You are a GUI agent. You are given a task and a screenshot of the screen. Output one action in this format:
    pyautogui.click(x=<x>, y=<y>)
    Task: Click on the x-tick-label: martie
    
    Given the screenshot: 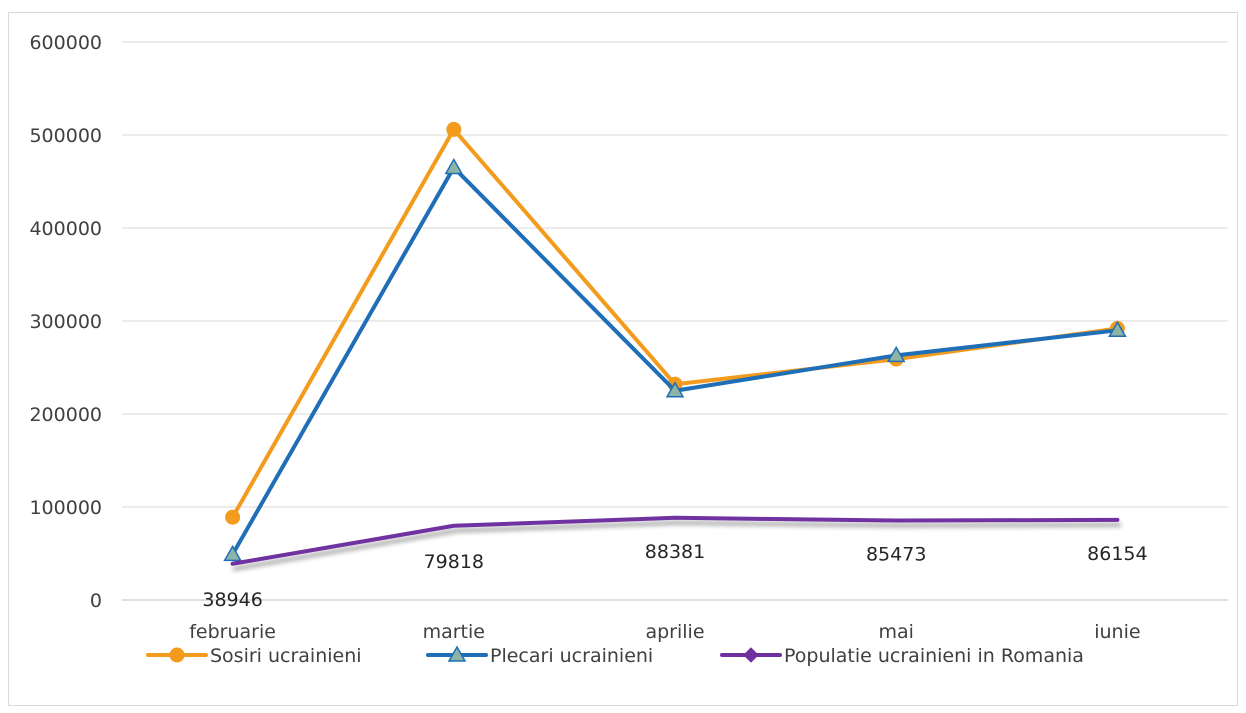 What is the action you would take?
    pyautogui.click(x=454, y=632)
    